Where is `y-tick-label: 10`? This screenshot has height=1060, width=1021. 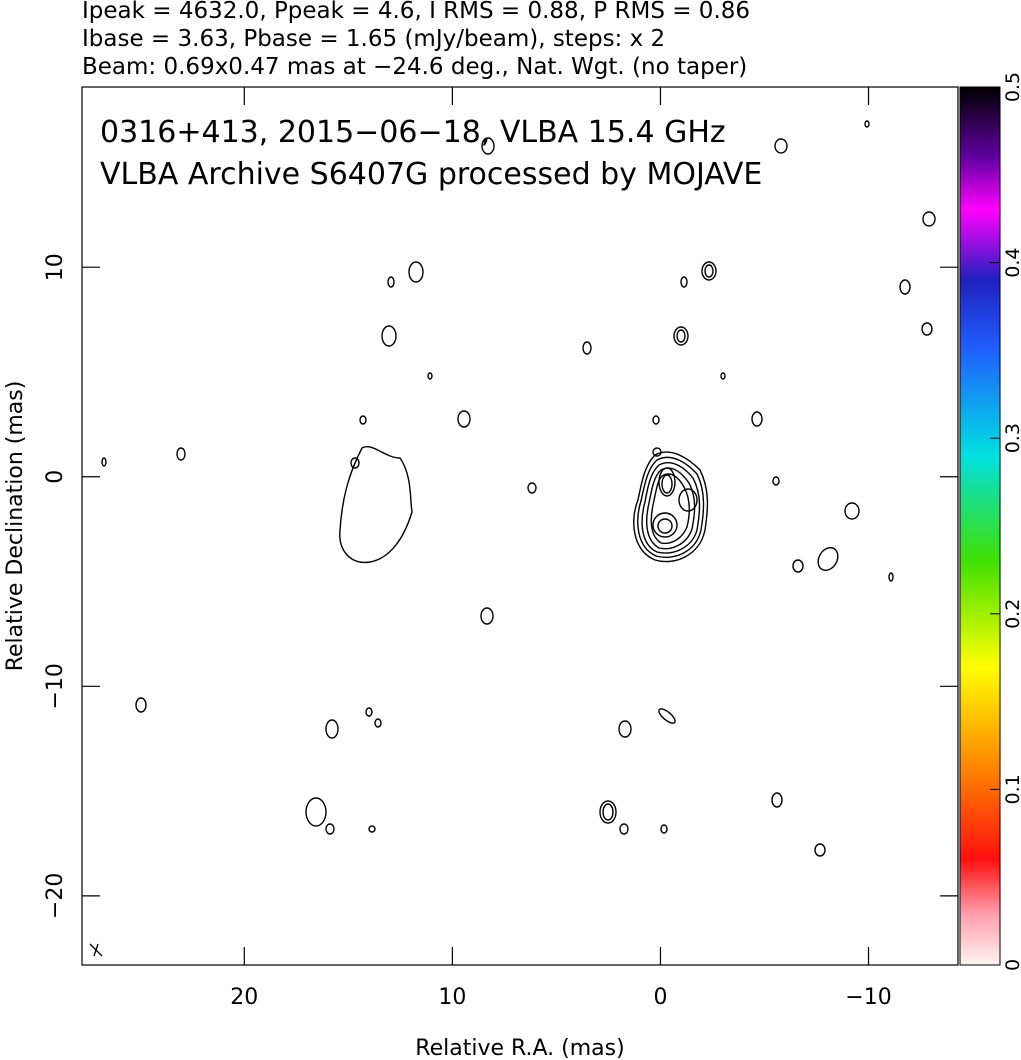
y-tick-label: 10 is located at coordinates (55, 267).